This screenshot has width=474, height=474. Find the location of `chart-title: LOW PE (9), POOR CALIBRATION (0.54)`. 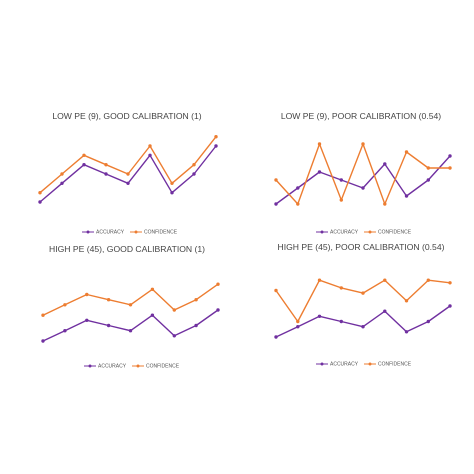

chart-title: LOW PE (9), POOR CALIBRATION (0.54) is located at coordinates (361, 116).